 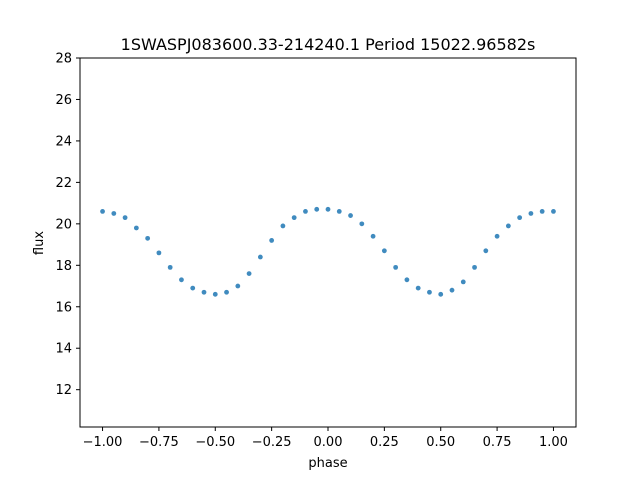 What do you see at coordinates (63, 349) in the screenshot?
I see `y-tick-label: 14` at bounding box center [63, 349].